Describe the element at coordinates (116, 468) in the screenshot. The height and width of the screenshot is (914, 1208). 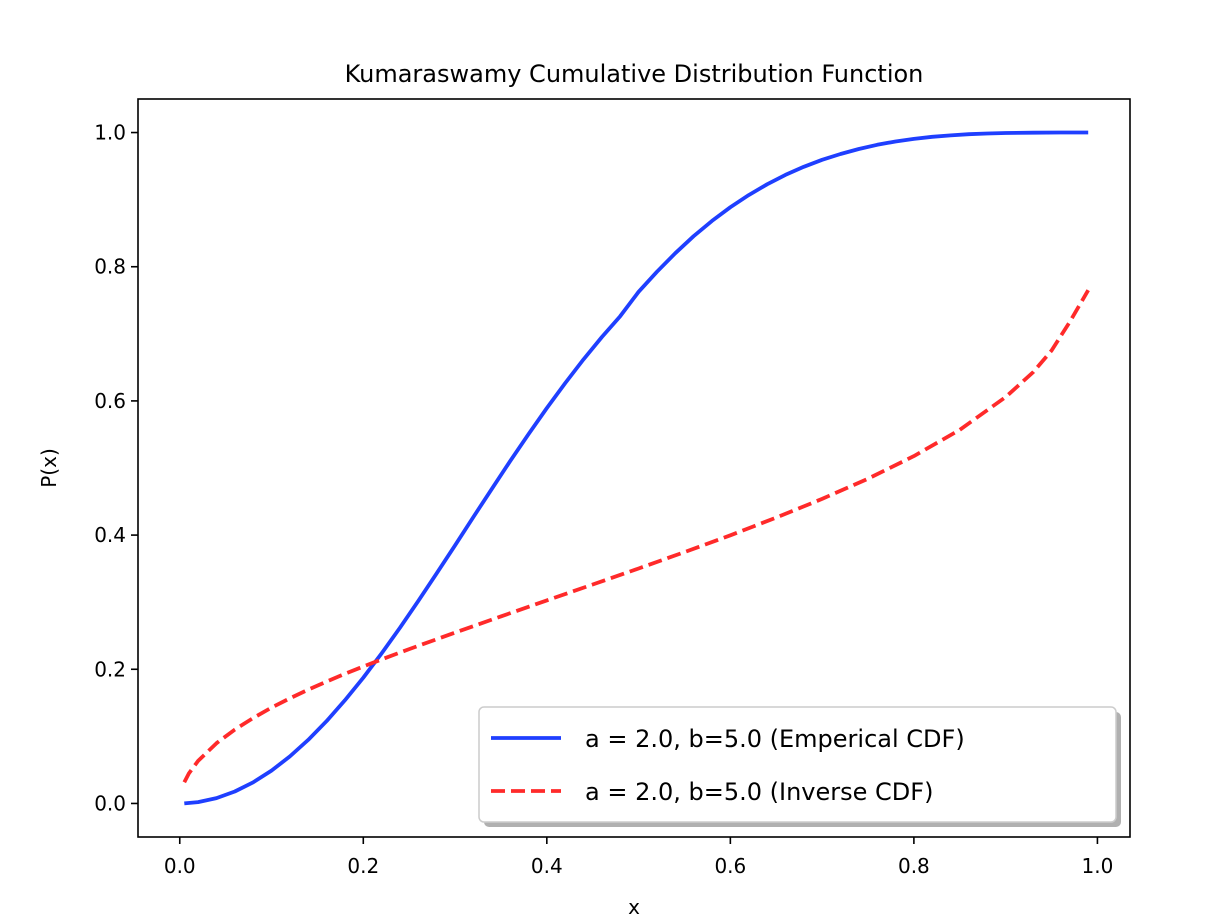
I see `y-axis-ticks: 0.0 0.2 0.4 0.6 0.8 1.0` at that location.